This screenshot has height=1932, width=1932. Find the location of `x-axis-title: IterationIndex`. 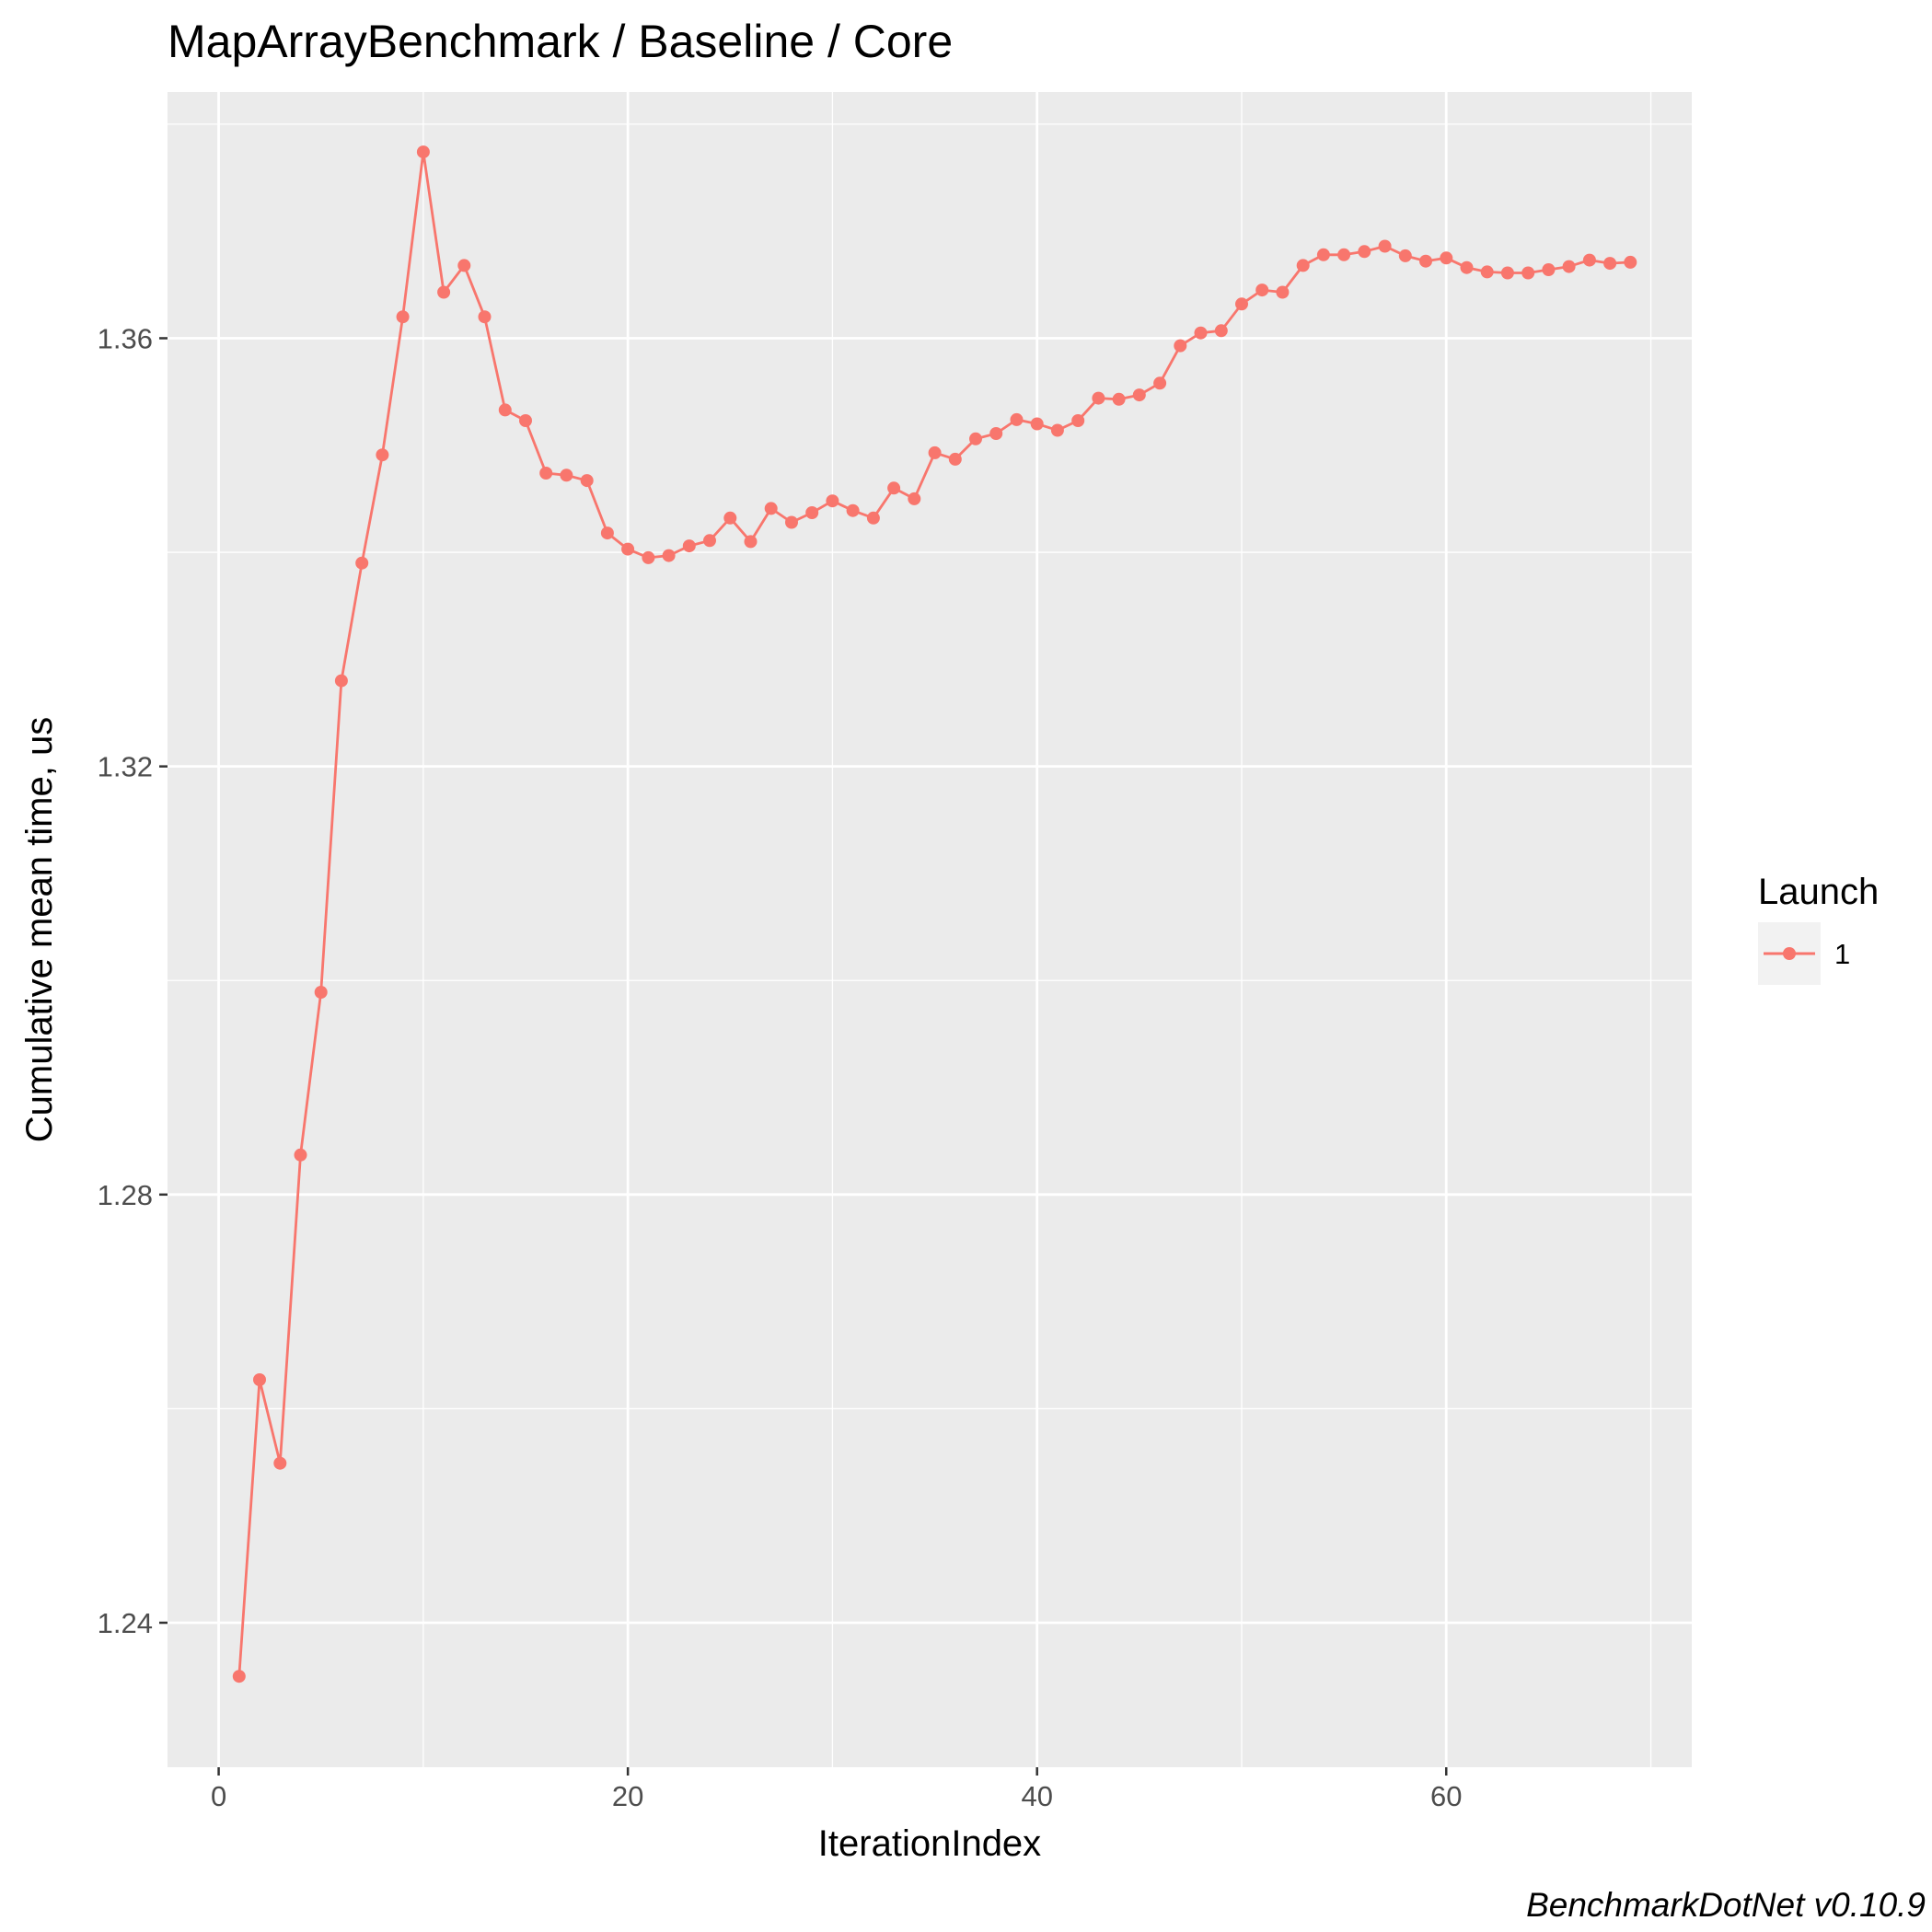

x-axis-title: IterationIndex is located at coordinates (930, 1844).